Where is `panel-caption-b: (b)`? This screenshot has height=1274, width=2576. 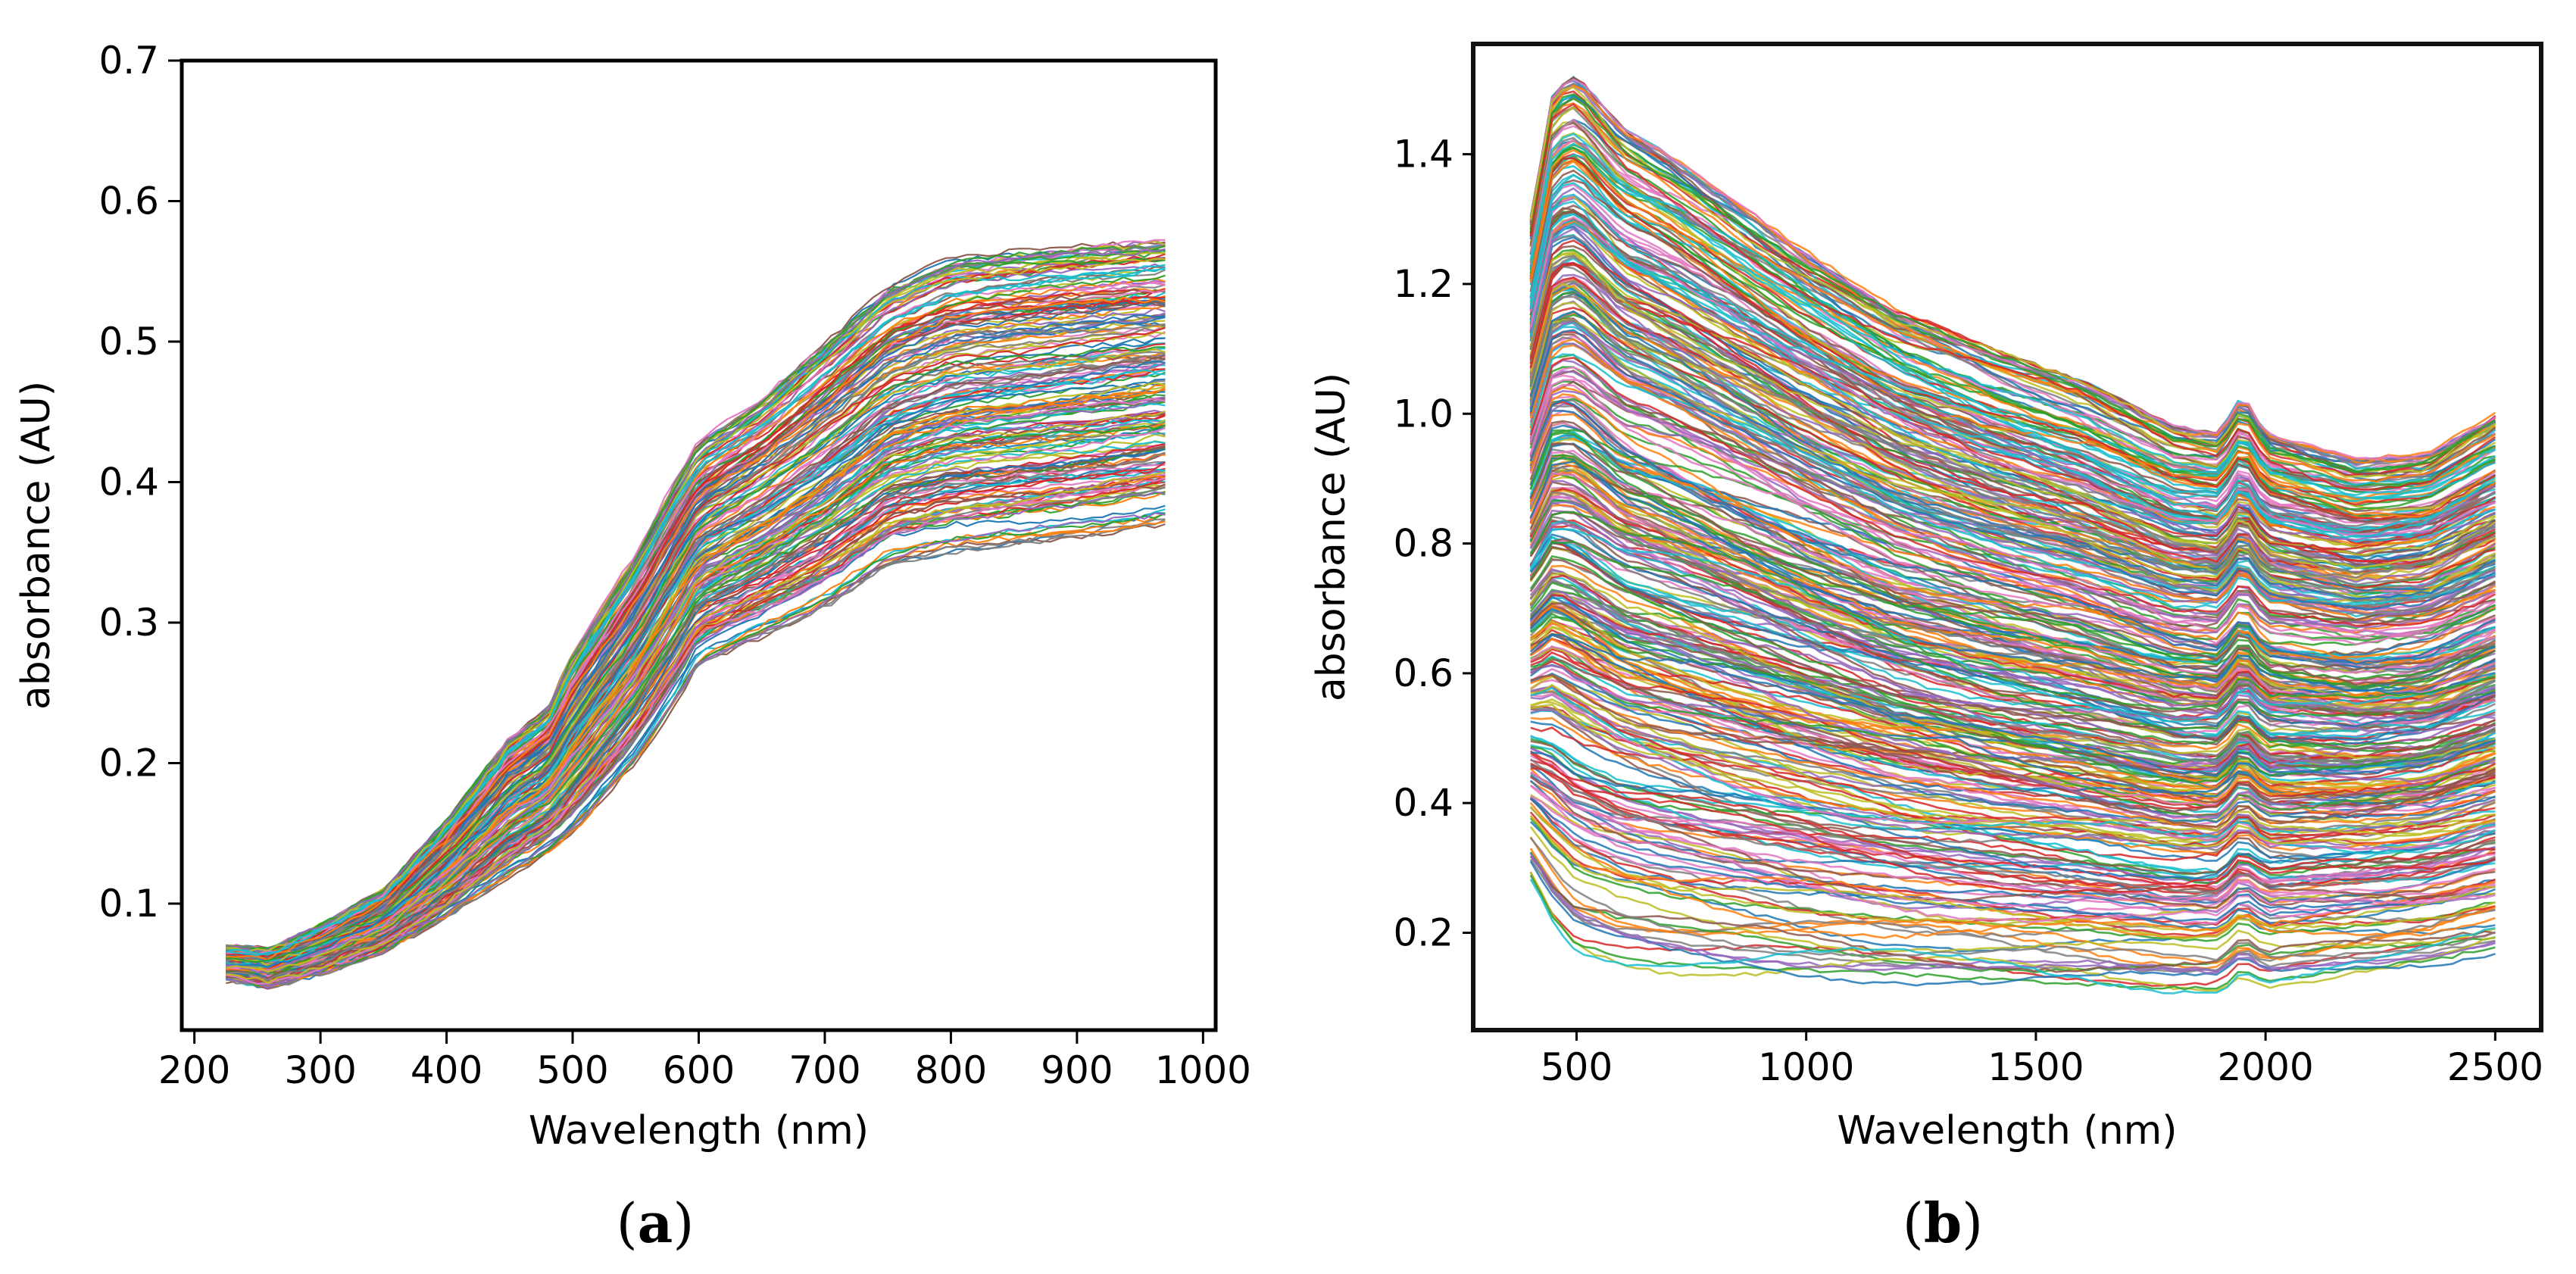 panel-caption-b: (b) is located at coordinates (1944, 1223).